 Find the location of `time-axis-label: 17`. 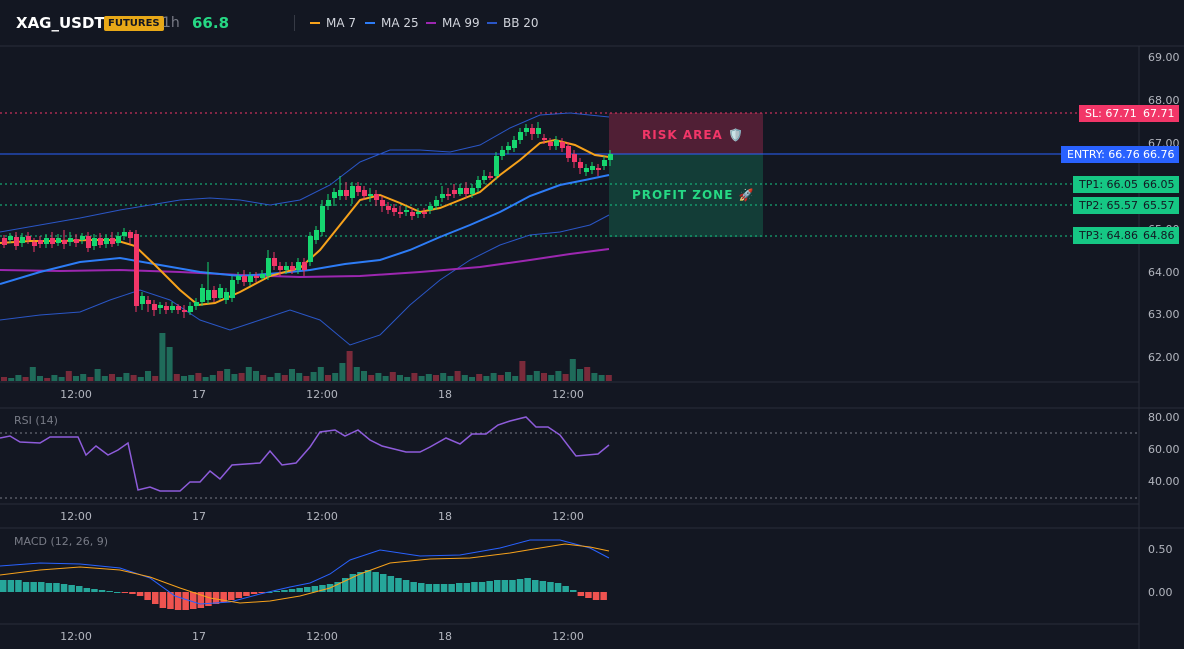

time-axis-label: 17 is located at coordinates (199, 516).